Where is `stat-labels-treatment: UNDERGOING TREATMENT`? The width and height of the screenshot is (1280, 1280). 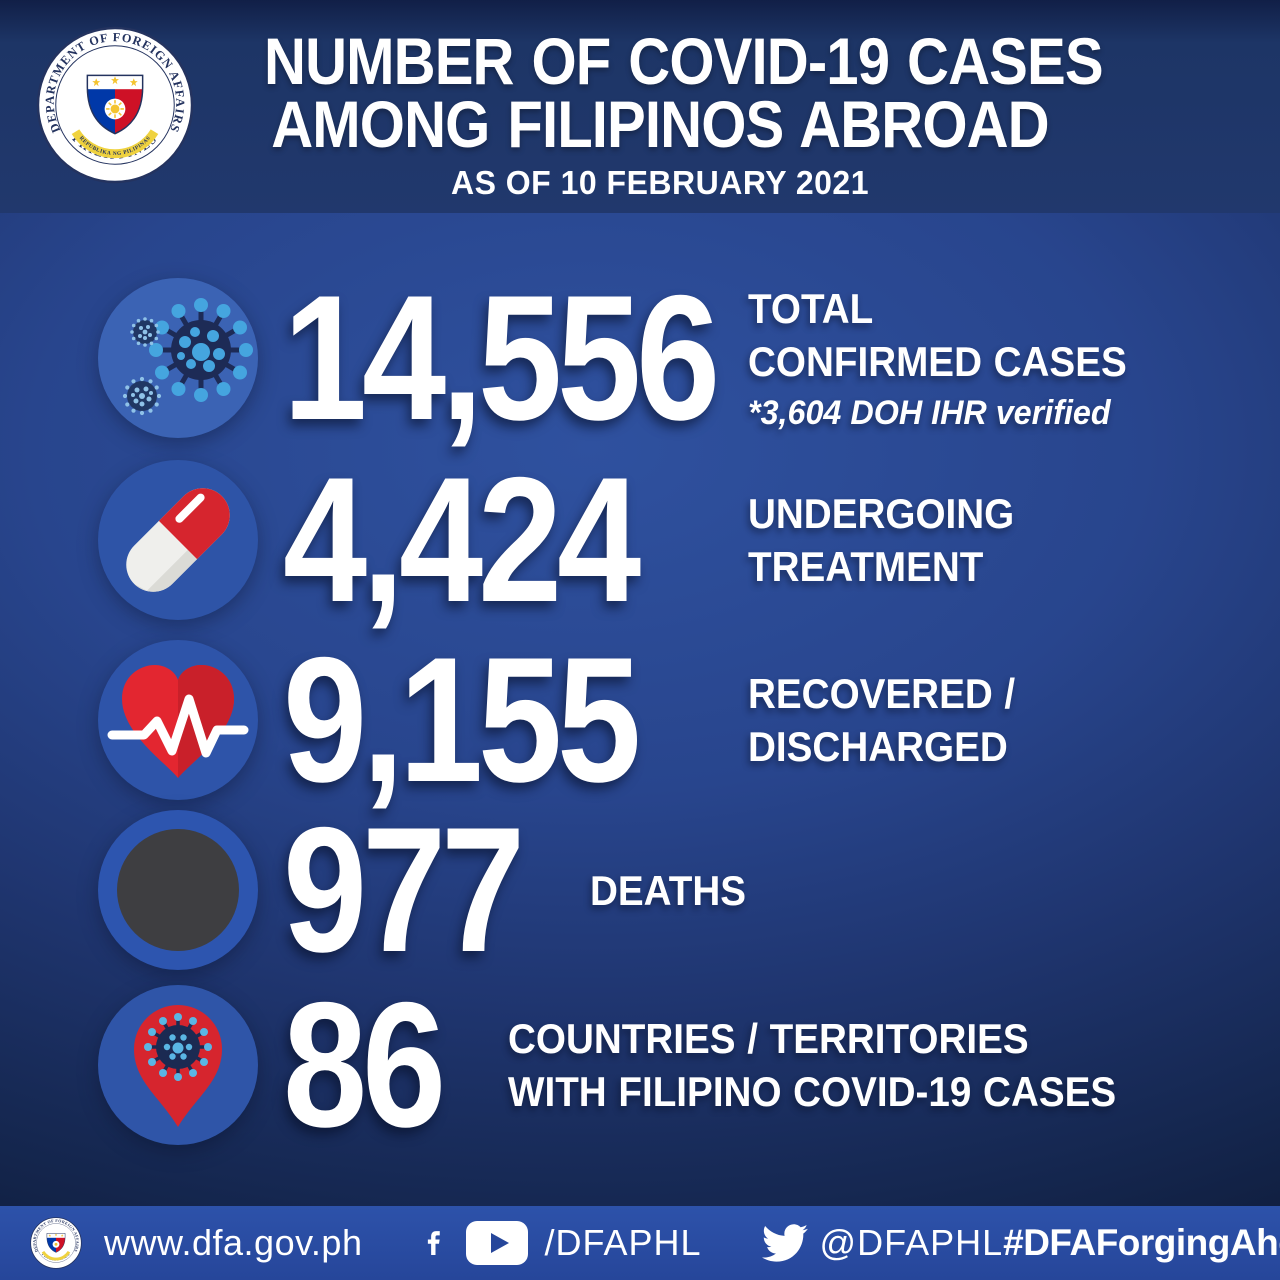 stat-labels-treatment: UNDERGOING TREATMENT is located at coordinates (892, 540).